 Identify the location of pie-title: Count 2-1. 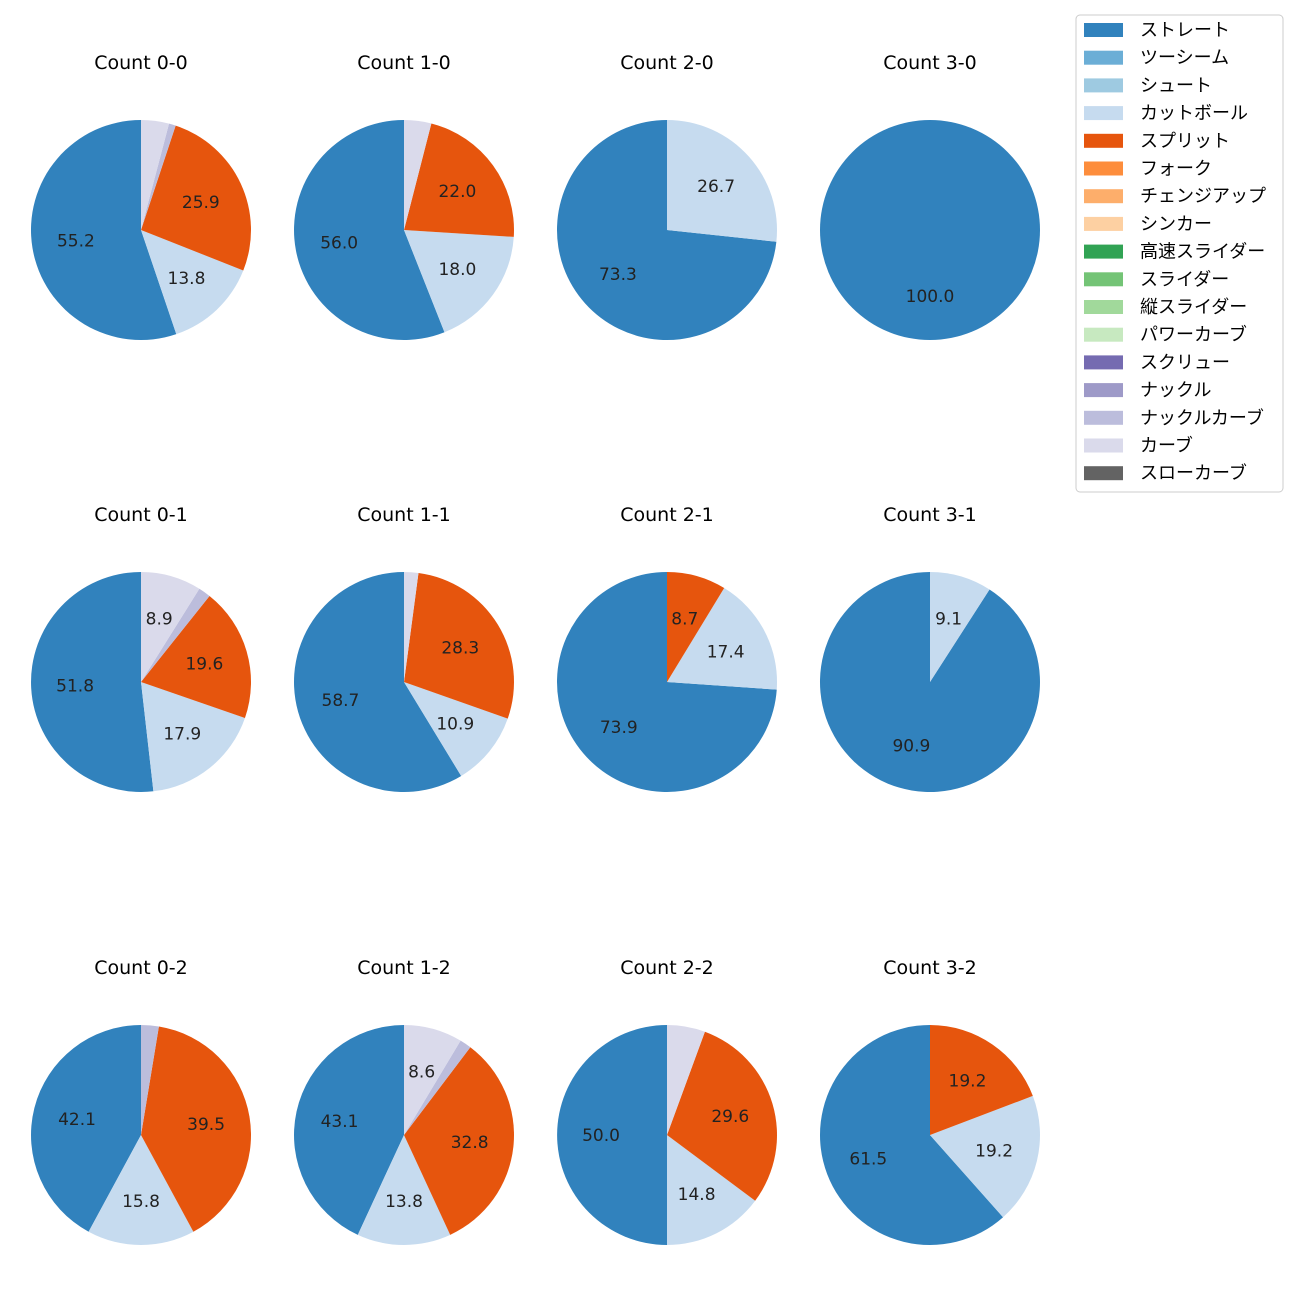
(667, 515).